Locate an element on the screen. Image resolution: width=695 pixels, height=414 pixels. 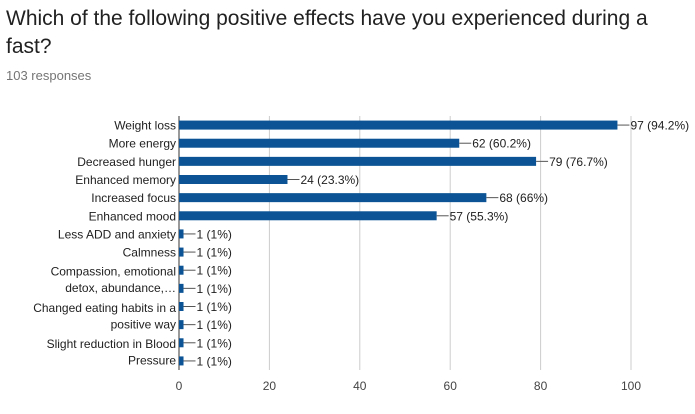
response-count: 103 responses is located at coordinates (49, 75).